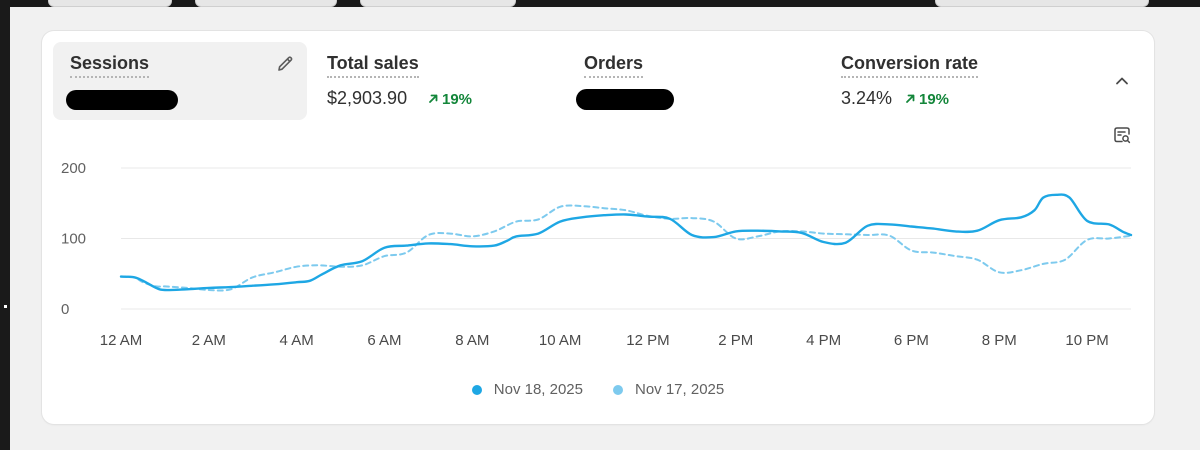  What do you see at coordinates (680, 389) in the screenshot?
I see `legend-label: Nov 17, 2025` at bounding box center [680, 389].